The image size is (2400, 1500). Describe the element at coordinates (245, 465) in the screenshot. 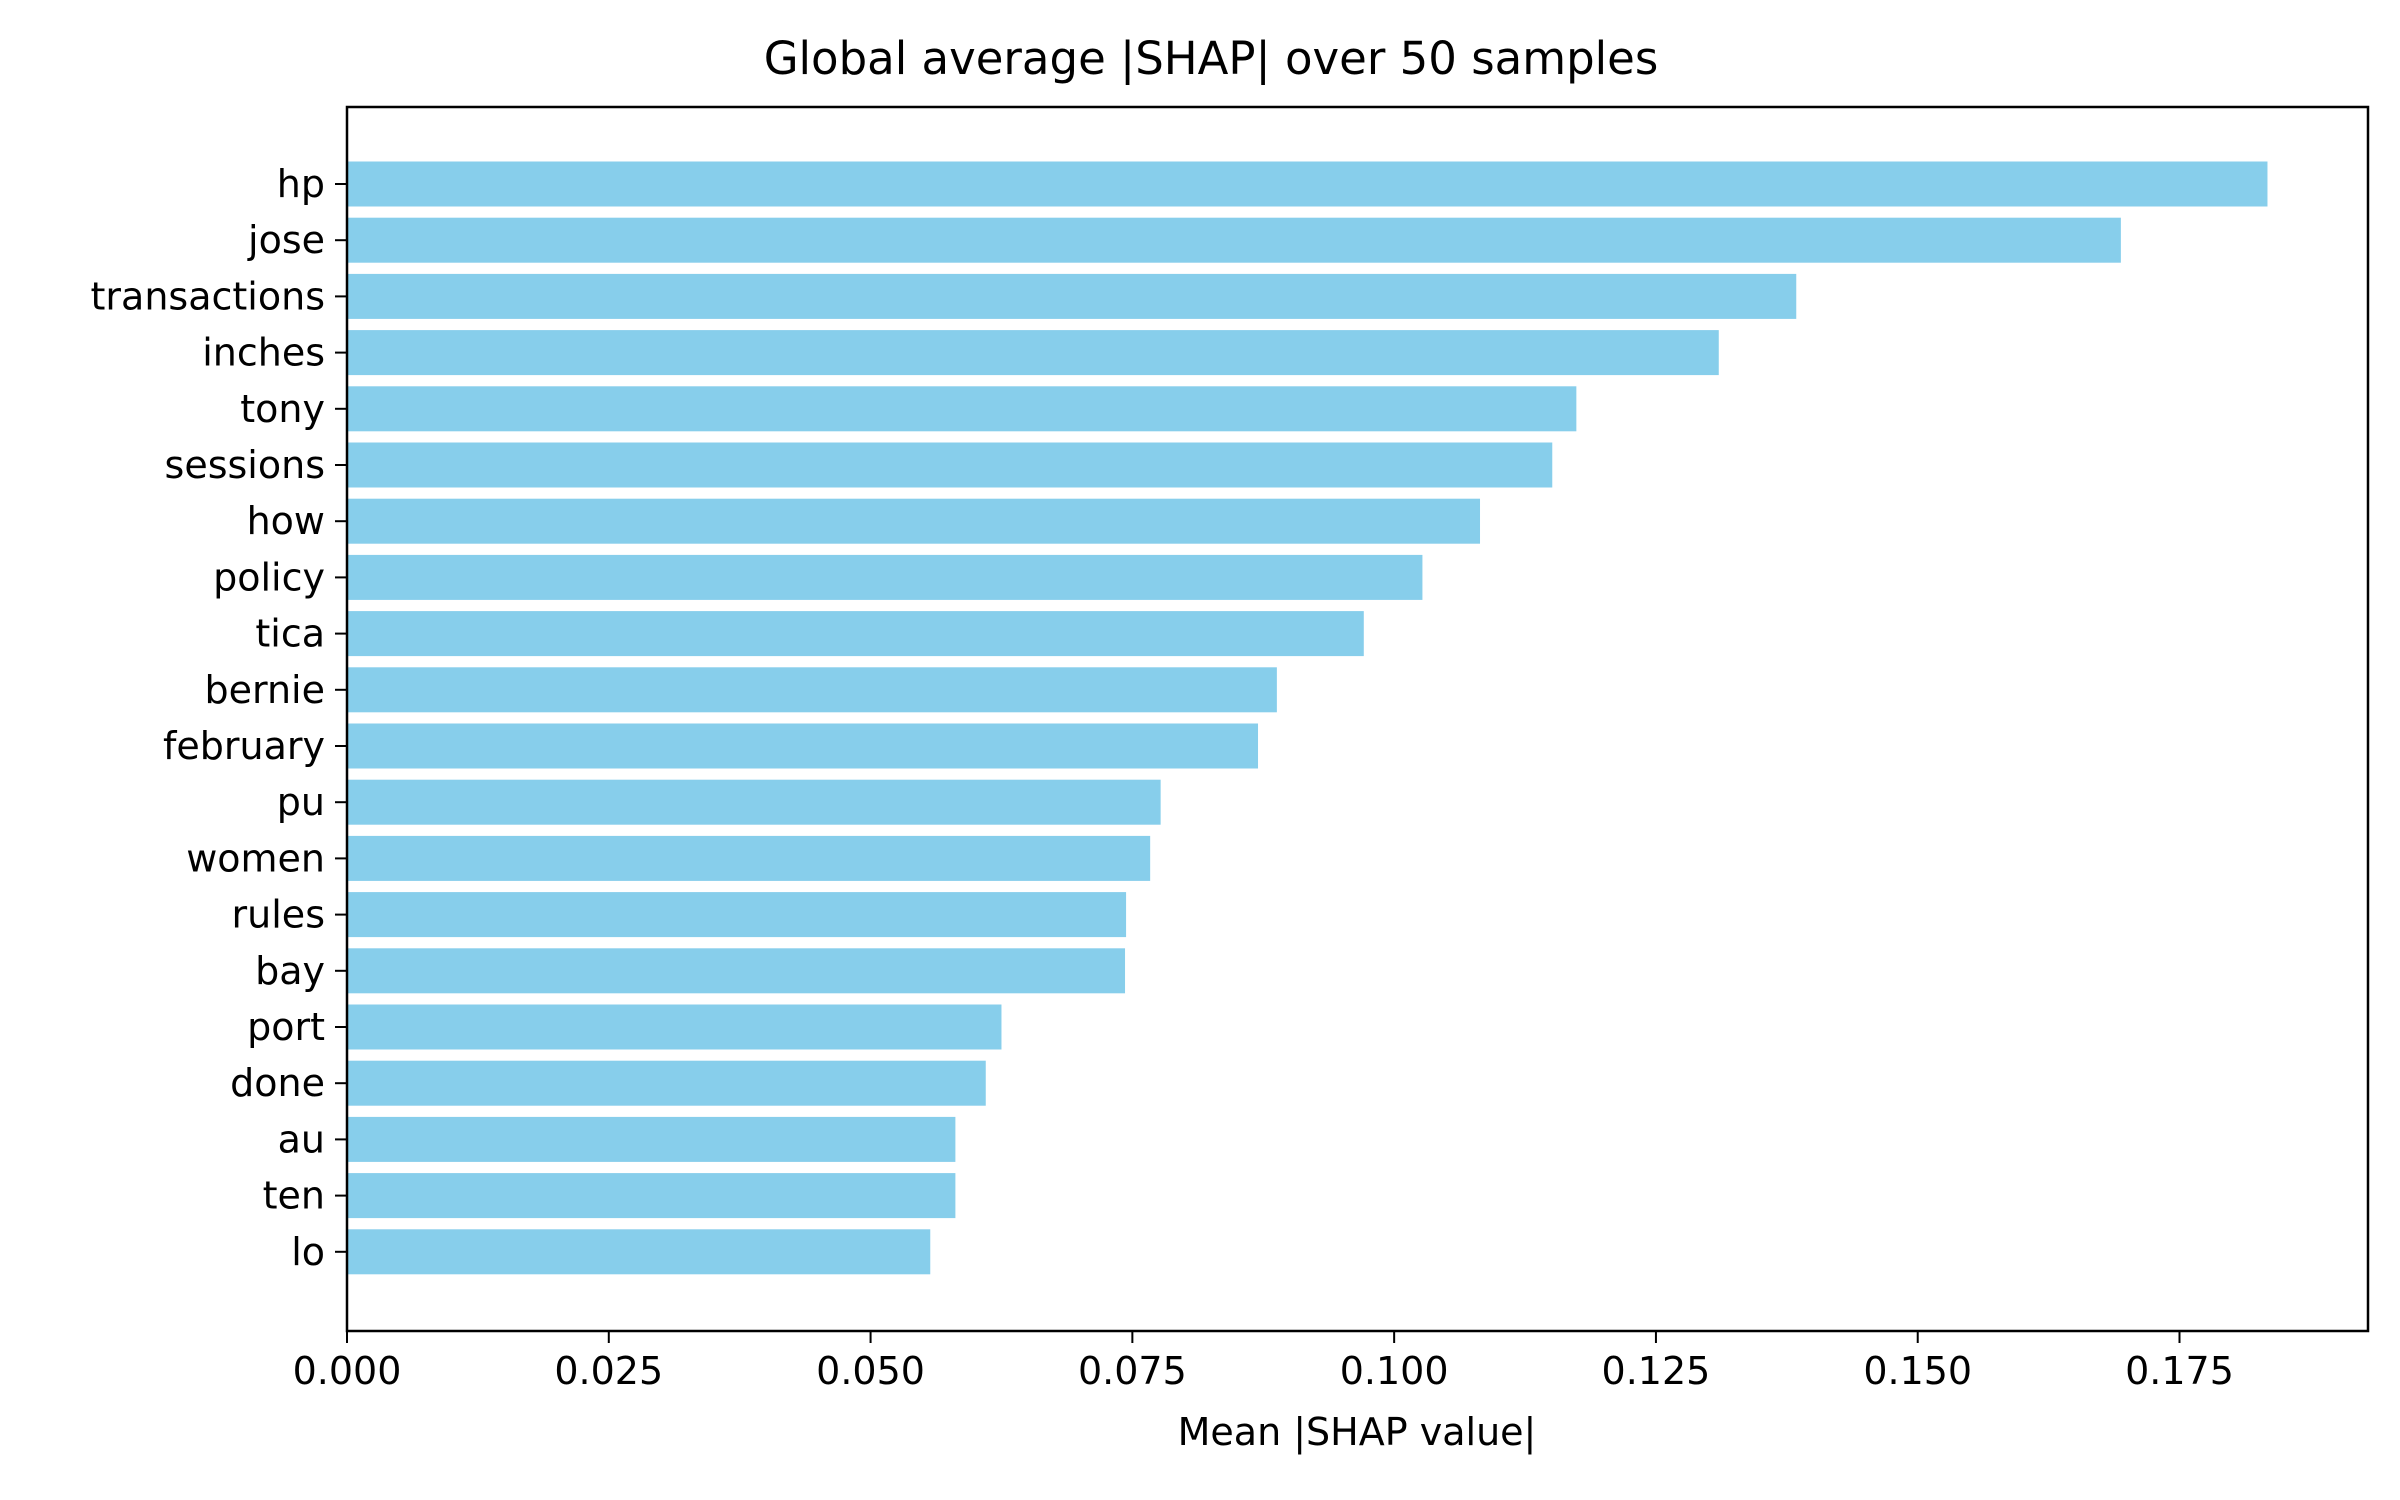

I see `y-tick-label: sessions` at that location.